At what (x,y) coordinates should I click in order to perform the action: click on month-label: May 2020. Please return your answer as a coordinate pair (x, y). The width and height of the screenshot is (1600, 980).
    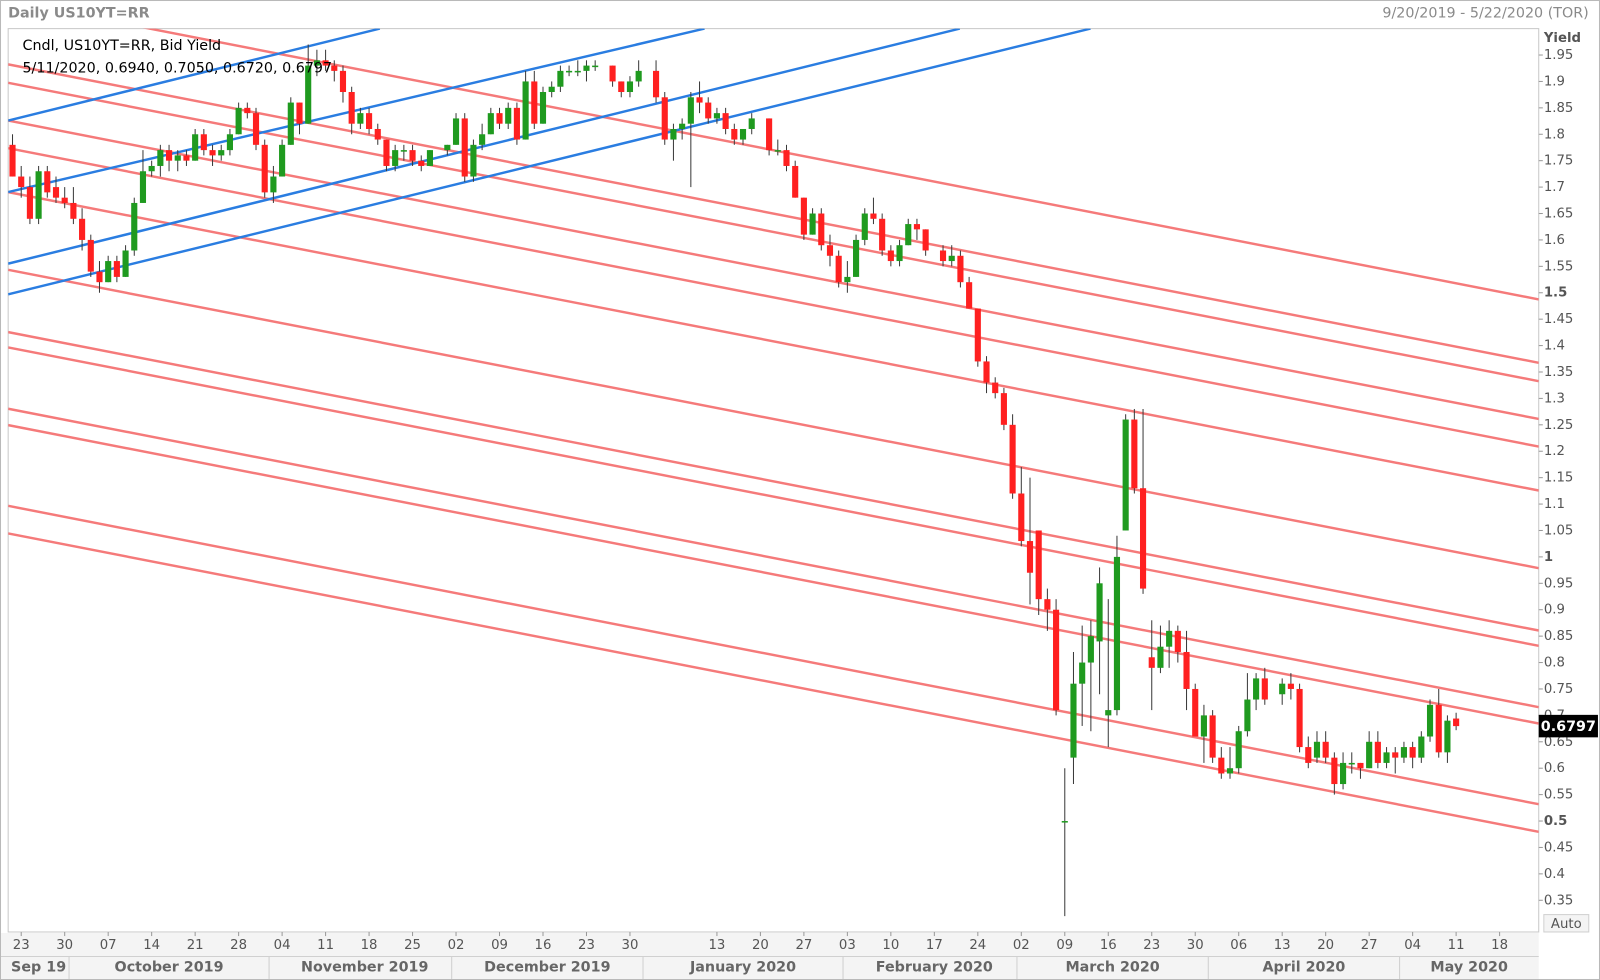
    Looking at the image, I should click on (1469, 968).